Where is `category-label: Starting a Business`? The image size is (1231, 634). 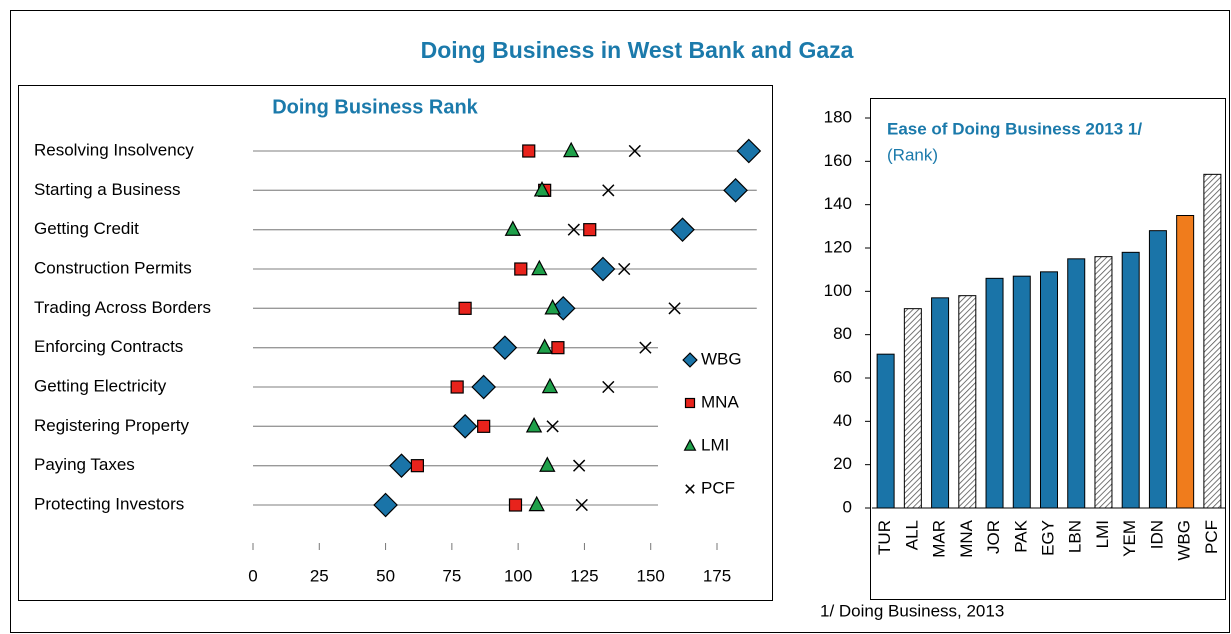
category-label: Starting a Business is located at coordinates (107, 189).